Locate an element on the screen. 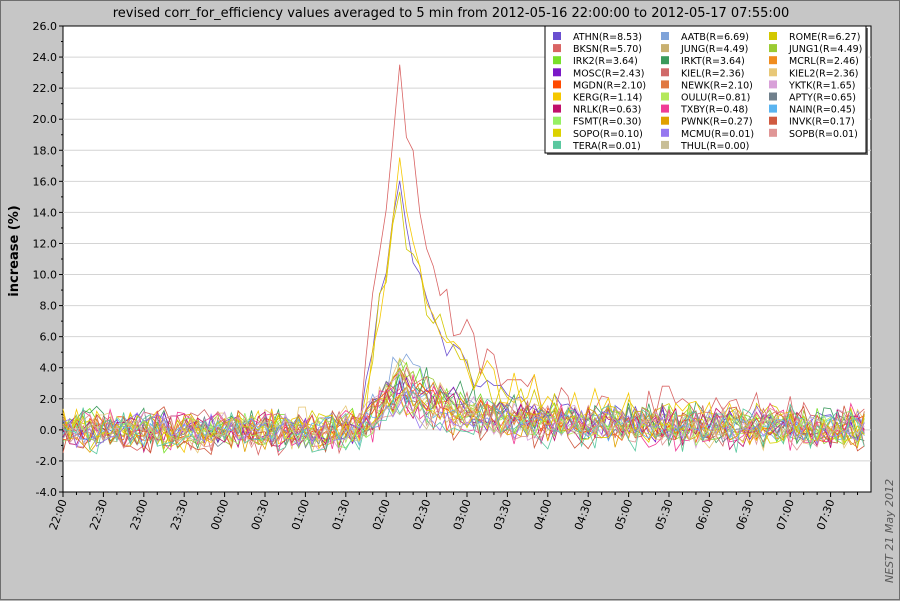 This screenshot has height=601, width=900. legend-label: KIEL(R=2.36) is located at coordinates (712, 73).